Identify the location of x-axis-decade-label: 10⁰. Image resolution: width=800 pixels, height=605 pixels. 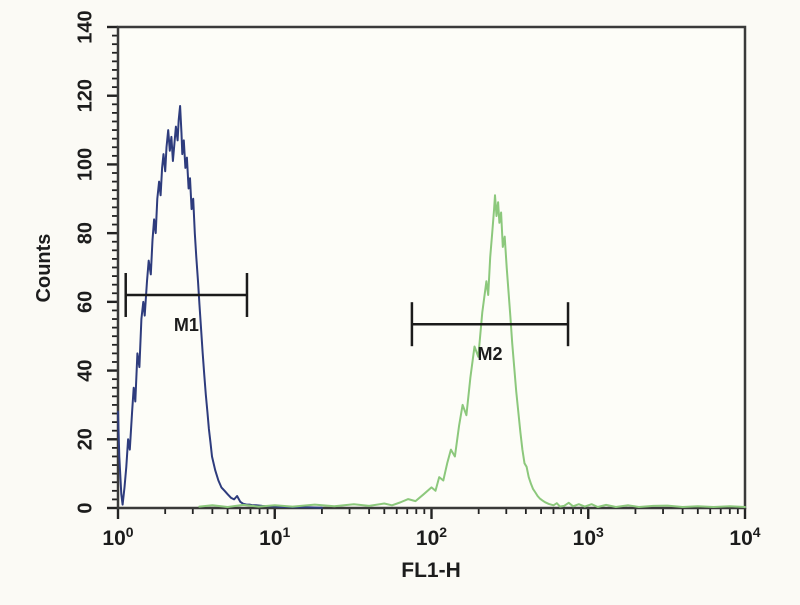
(117, 537).